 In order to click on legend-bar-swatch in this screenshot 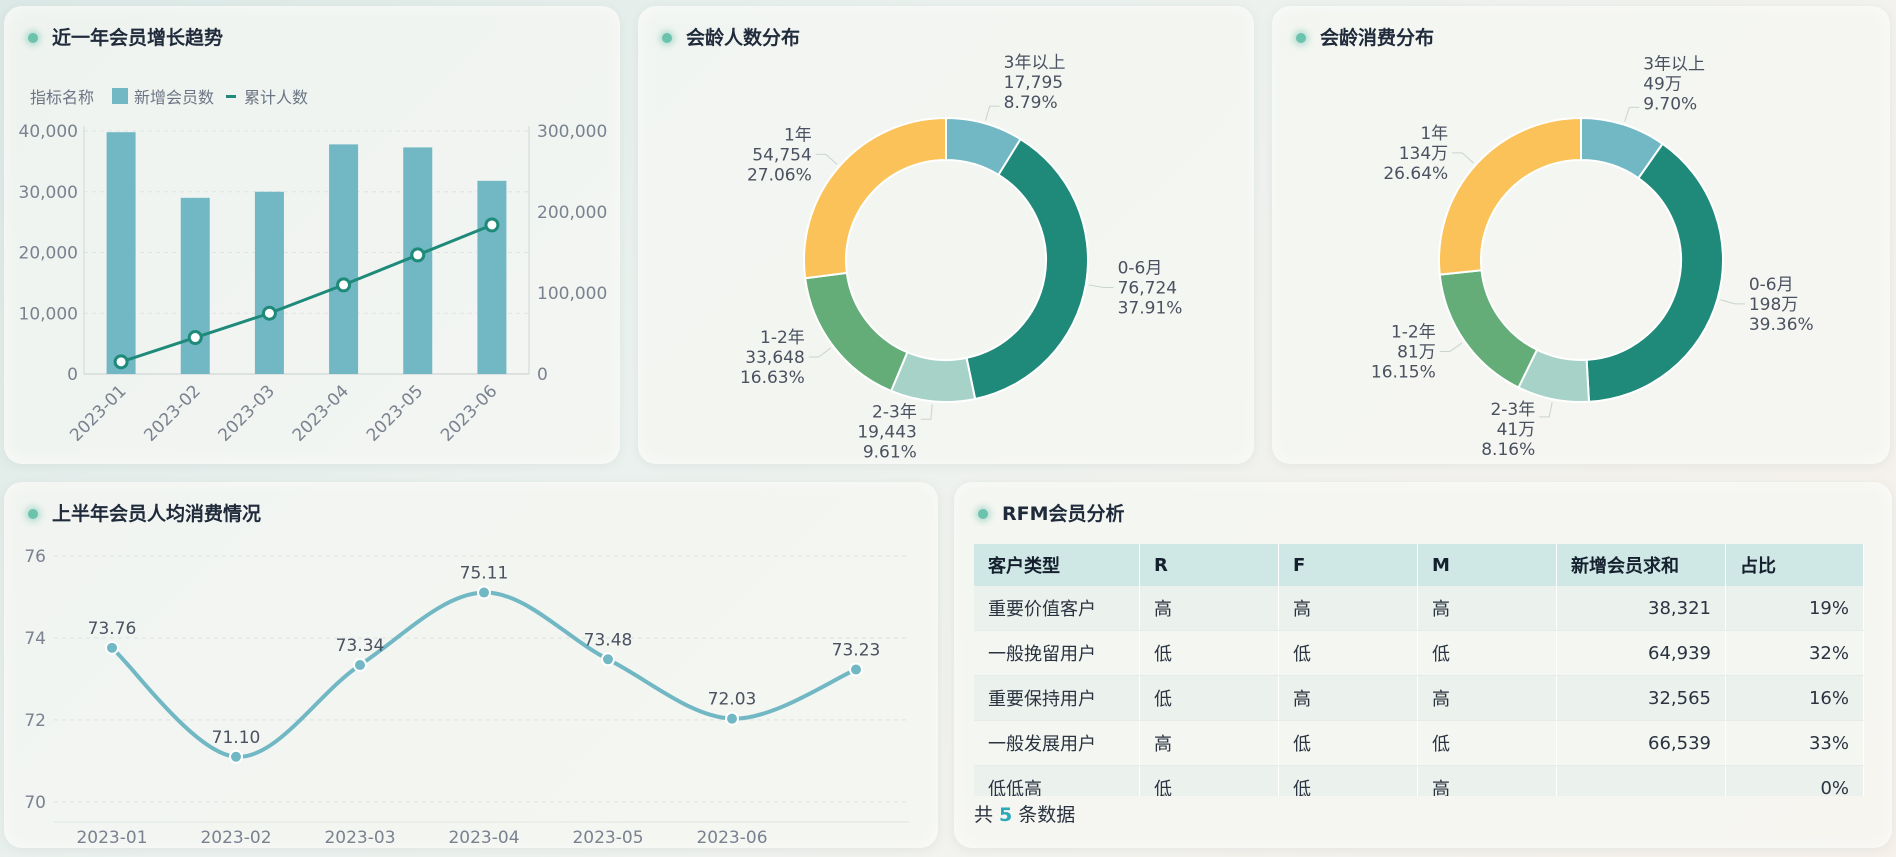, I will do `click(120, 96)`.